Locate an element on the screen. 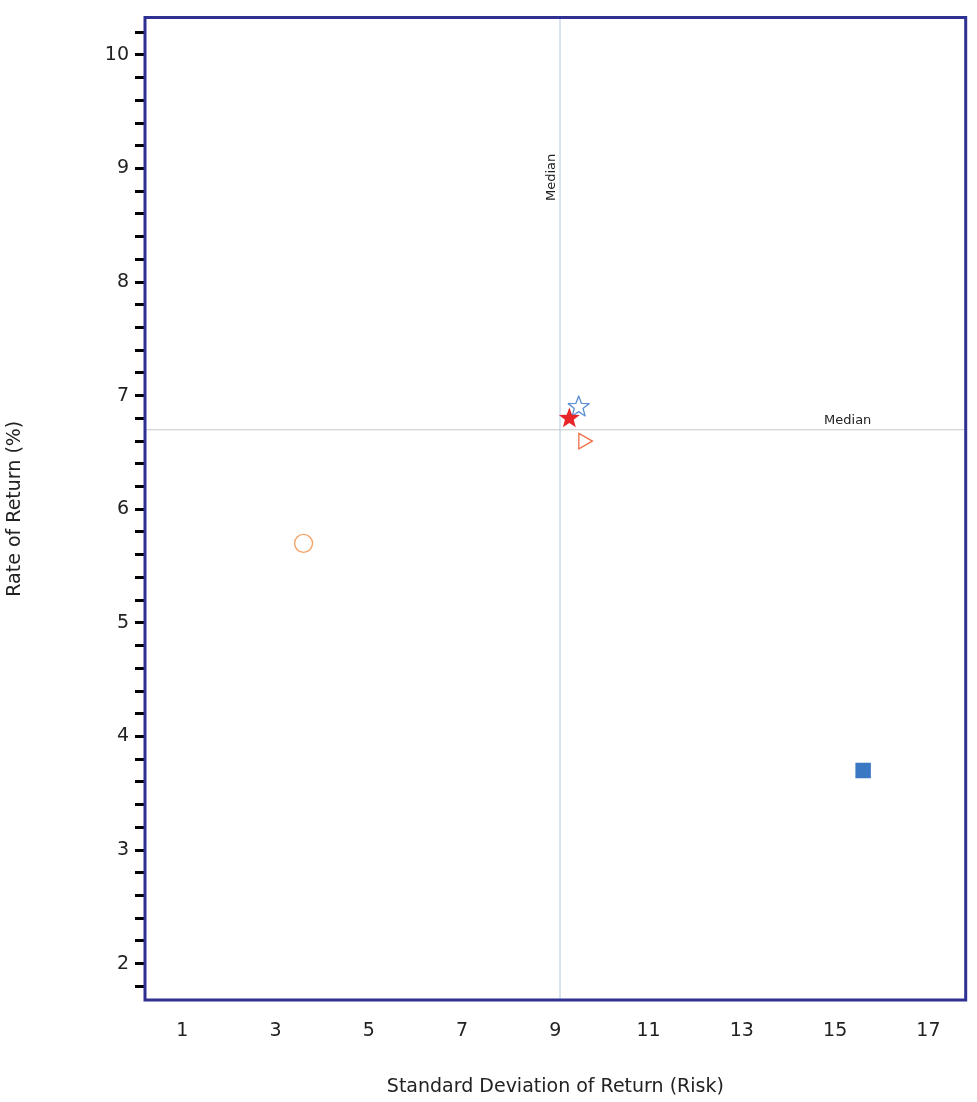  y-tick-label: 2 is located at coordinates (122, 961).